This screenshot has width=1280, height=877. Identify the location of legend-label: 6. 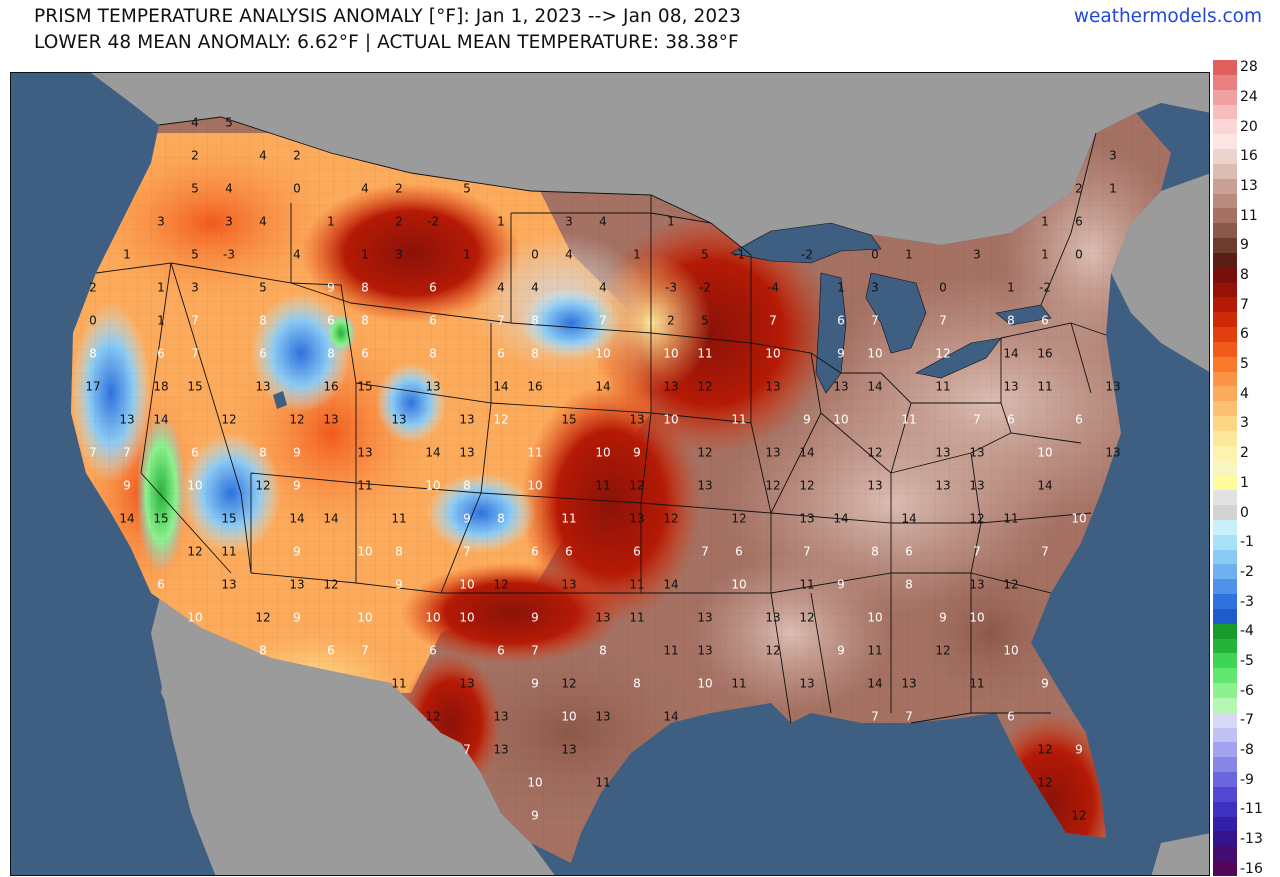
(1244, 334).